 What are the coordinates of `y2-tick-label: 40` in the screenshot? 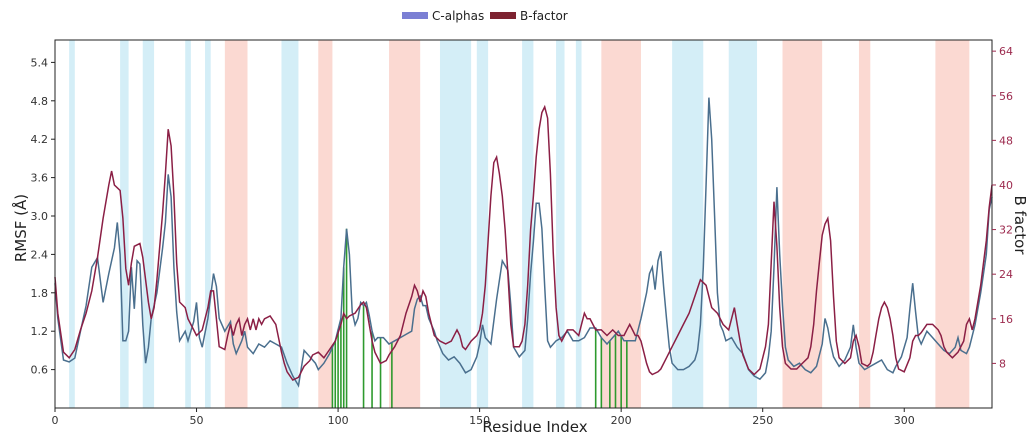 It's located at (1006, 185).